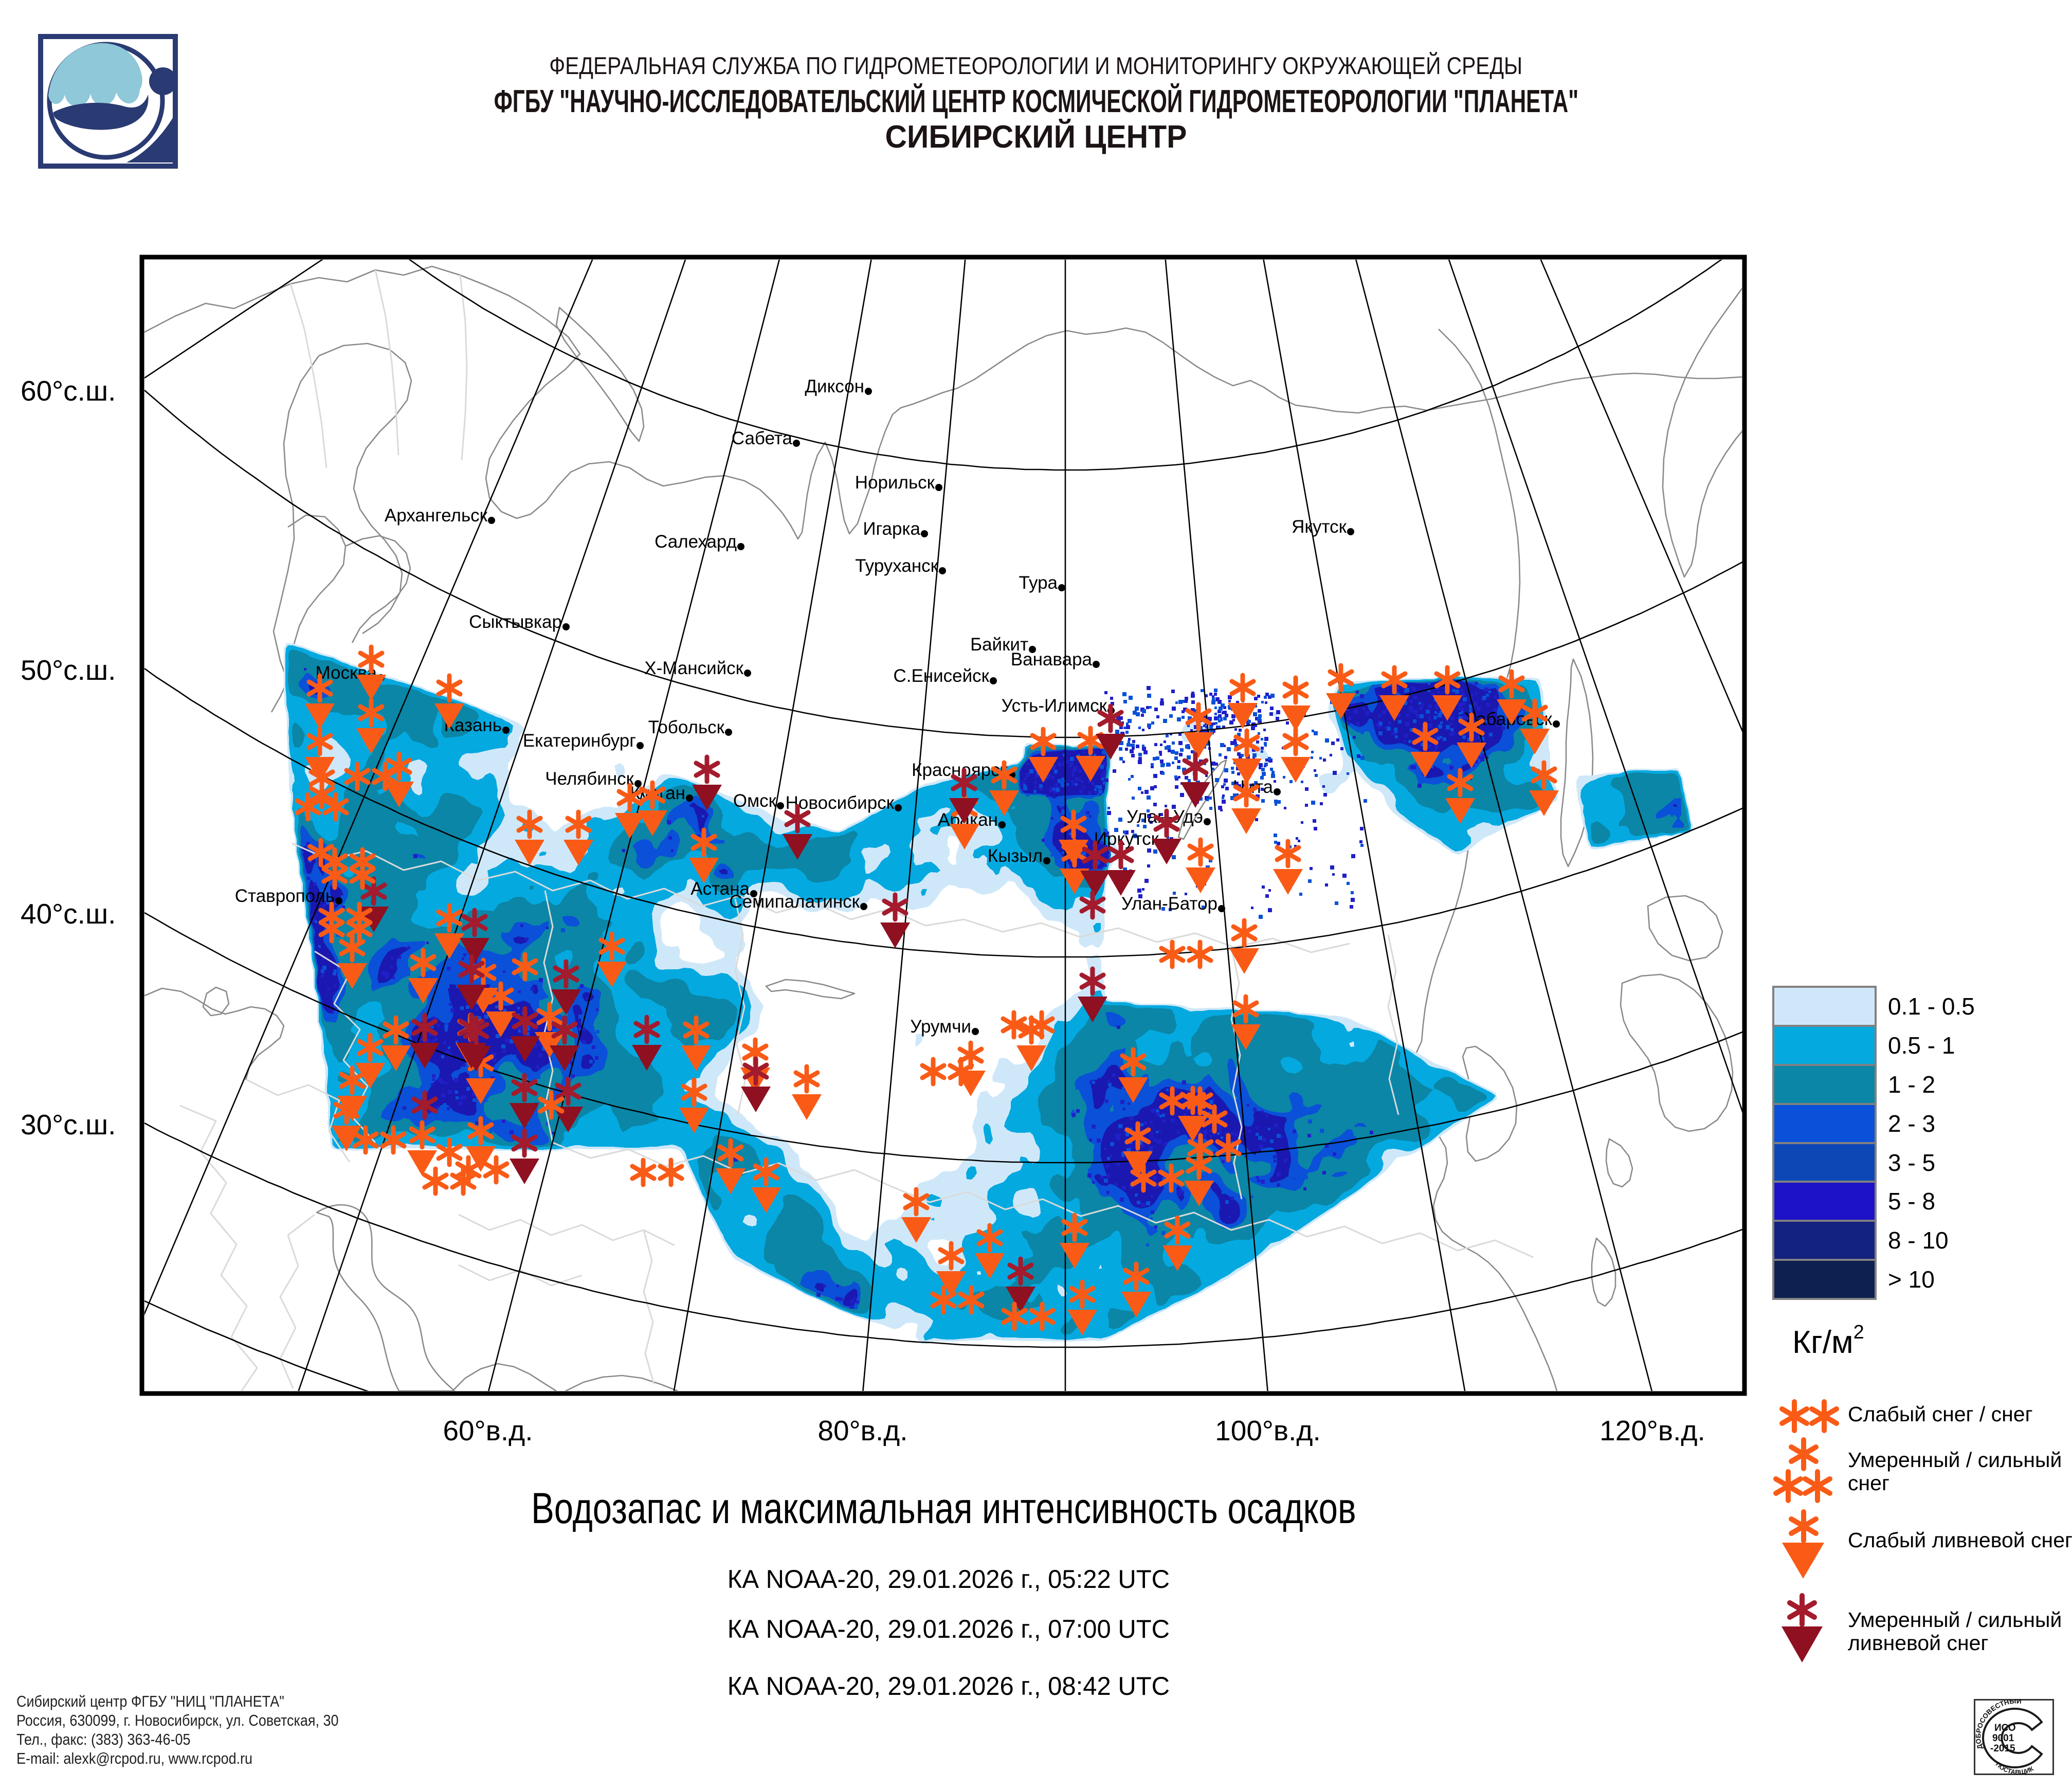 The image size is (2072, 1791). What do you see at coordinates (1911, 1162) in the screenshot?
I see `svg-text: 3 - 5` at bounding box center [1911, 1162].